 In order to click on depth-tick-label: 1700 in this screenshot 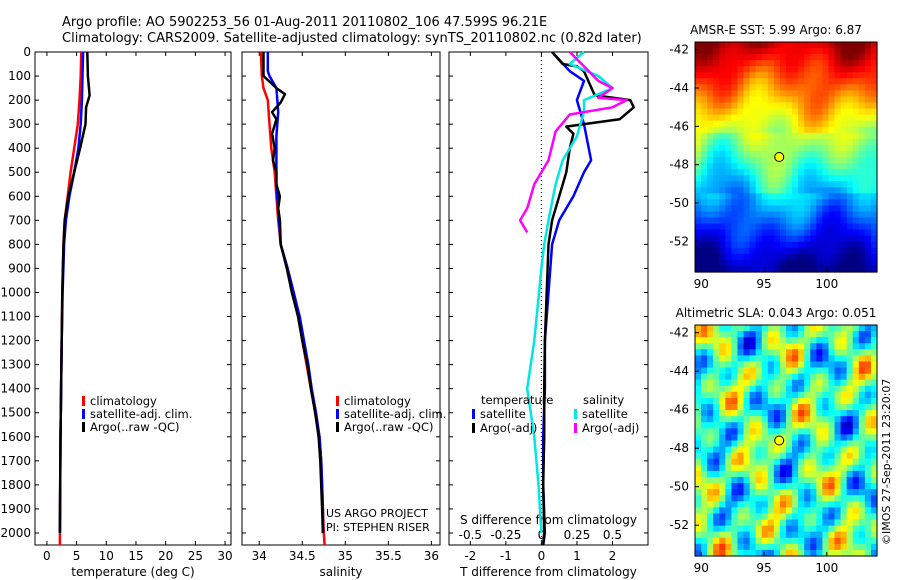, I will do `click(15, 461)`.